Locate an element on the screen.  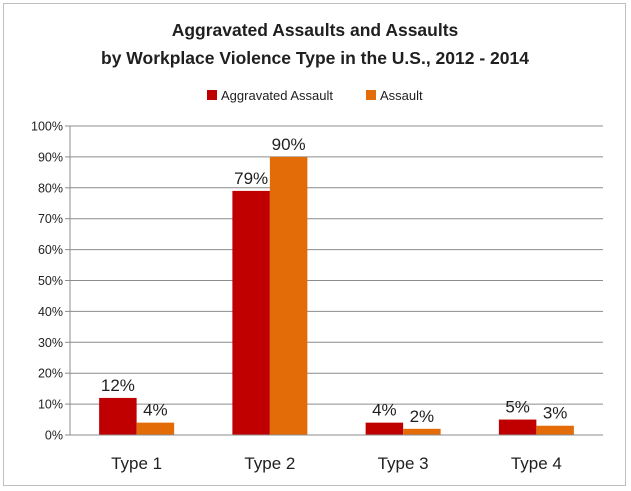
y-tick-label: 50% is located at coordinates (50, 281).